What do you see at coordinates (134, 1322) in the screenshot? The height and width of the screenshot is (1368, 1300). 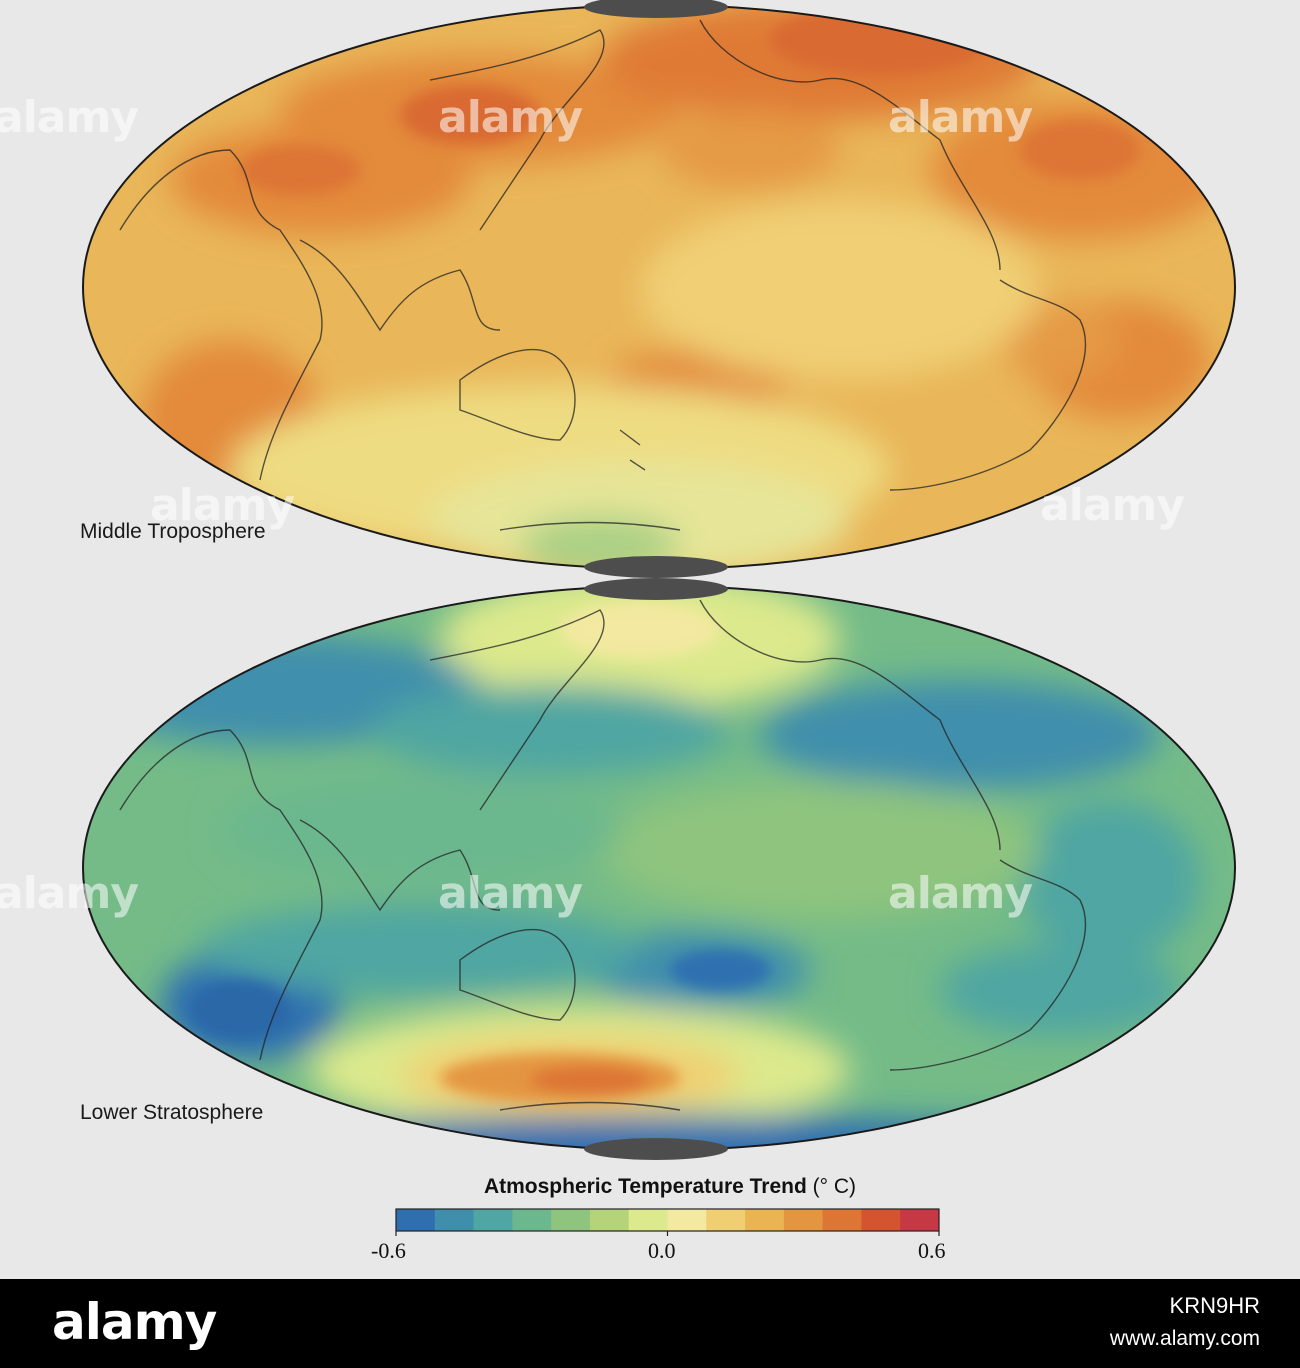 I see `footer-brand: alamy` at bounding box center [134, 1322].